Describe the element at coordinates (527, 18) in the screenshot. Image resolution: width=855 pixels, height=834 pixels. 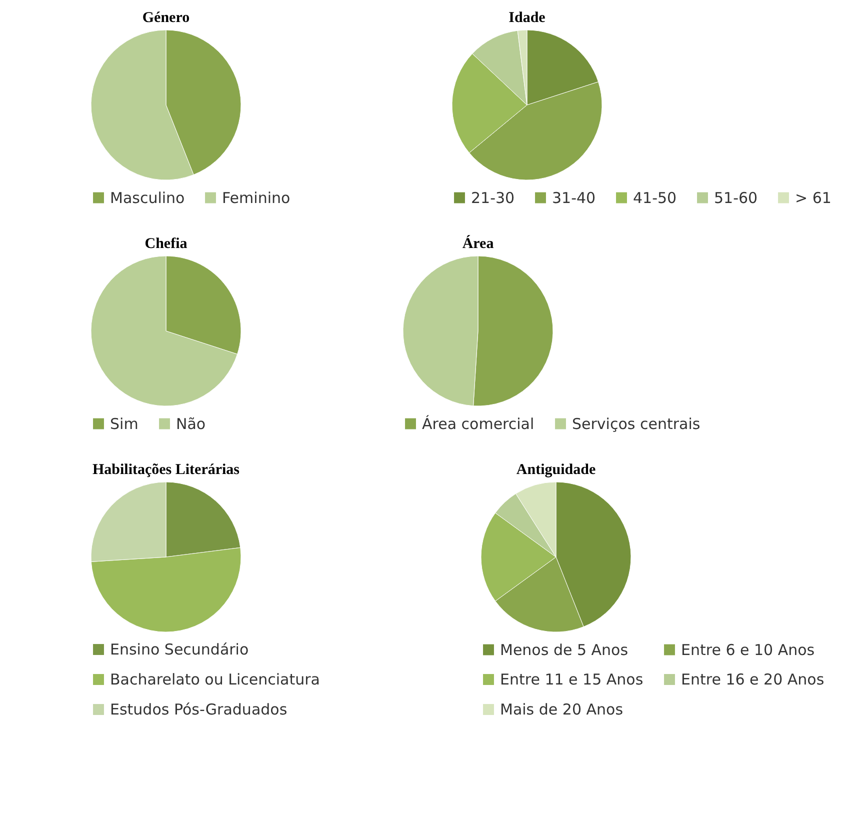
I see `chart-title: Idade` at that location.